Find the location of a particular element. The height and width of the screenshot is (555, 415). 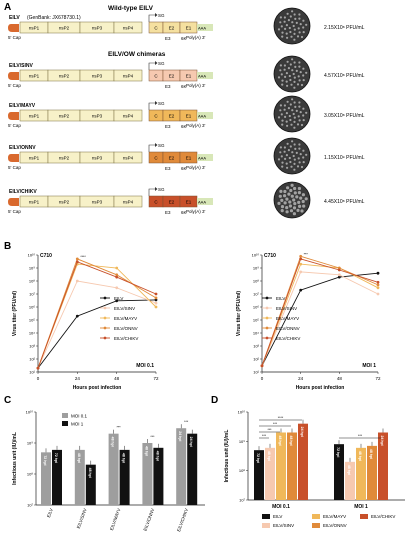

gene-label: E2 is located at coordinates (172, 76).